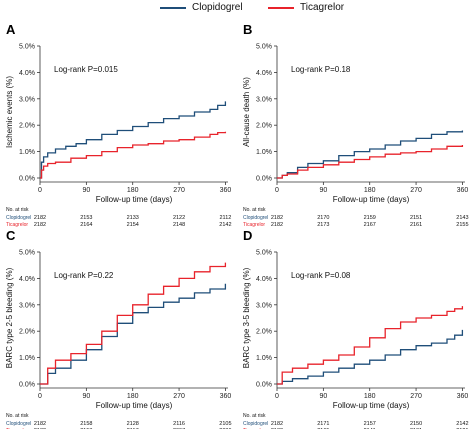 Image resolution: width=474 pixels, height=429 pixels. Describe the element at coordinates (370, 424) in the screenshot. I see `risk-cell: 2157` at that location.